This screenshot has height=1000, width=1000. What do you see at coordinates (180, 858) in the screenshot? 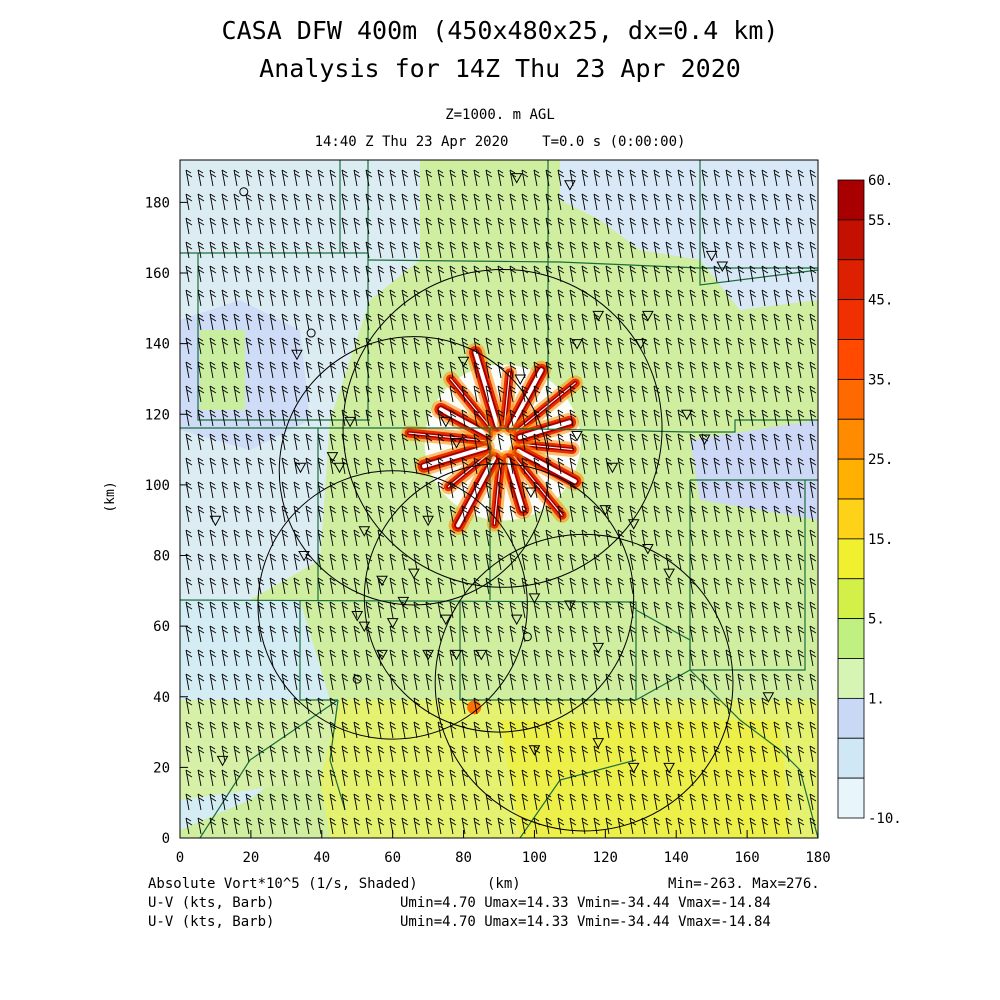
I see `x-tick-label: 0` at bounding box center [180, 858].